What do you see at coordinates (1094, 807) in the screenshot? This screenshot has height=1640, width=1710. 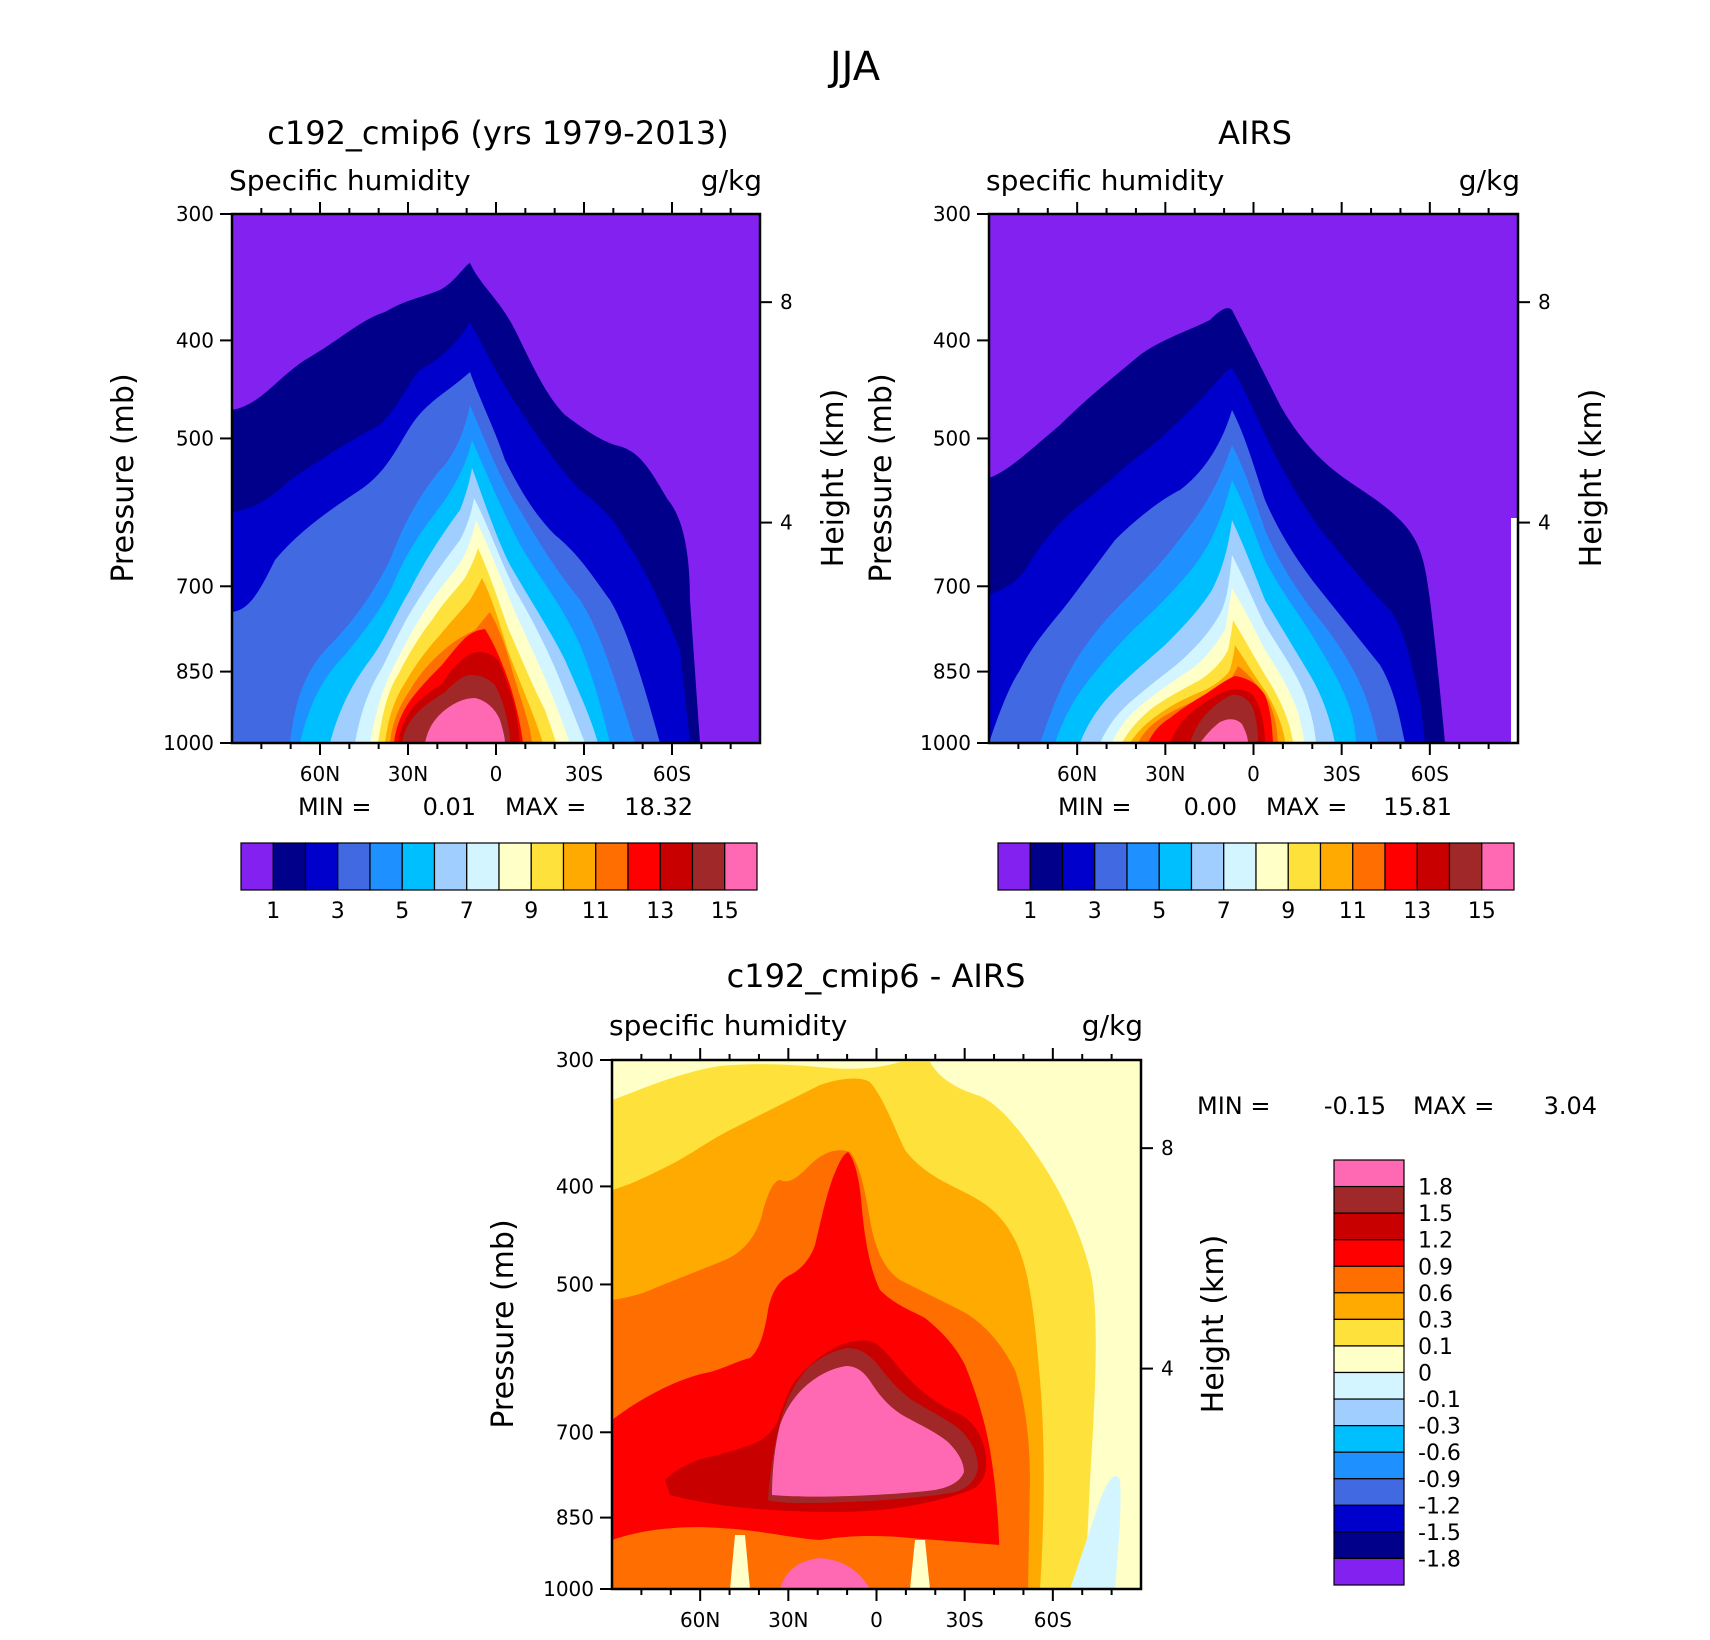 I see `panel-airs-min-label: MIN =` at bounding box center [1094, 807].